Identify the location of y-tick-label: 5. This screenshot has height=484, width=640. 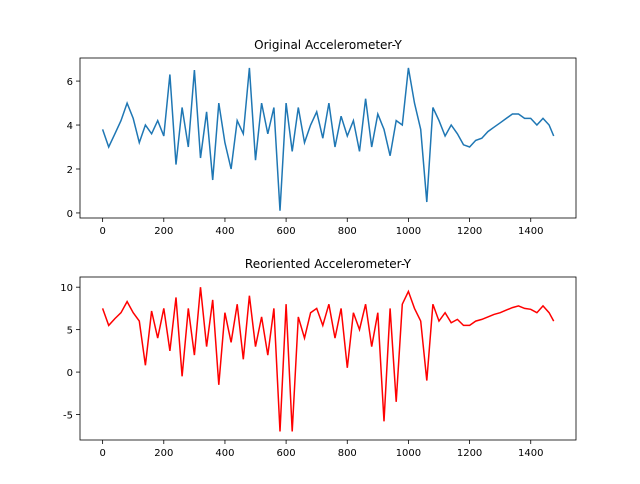
(70, 331).